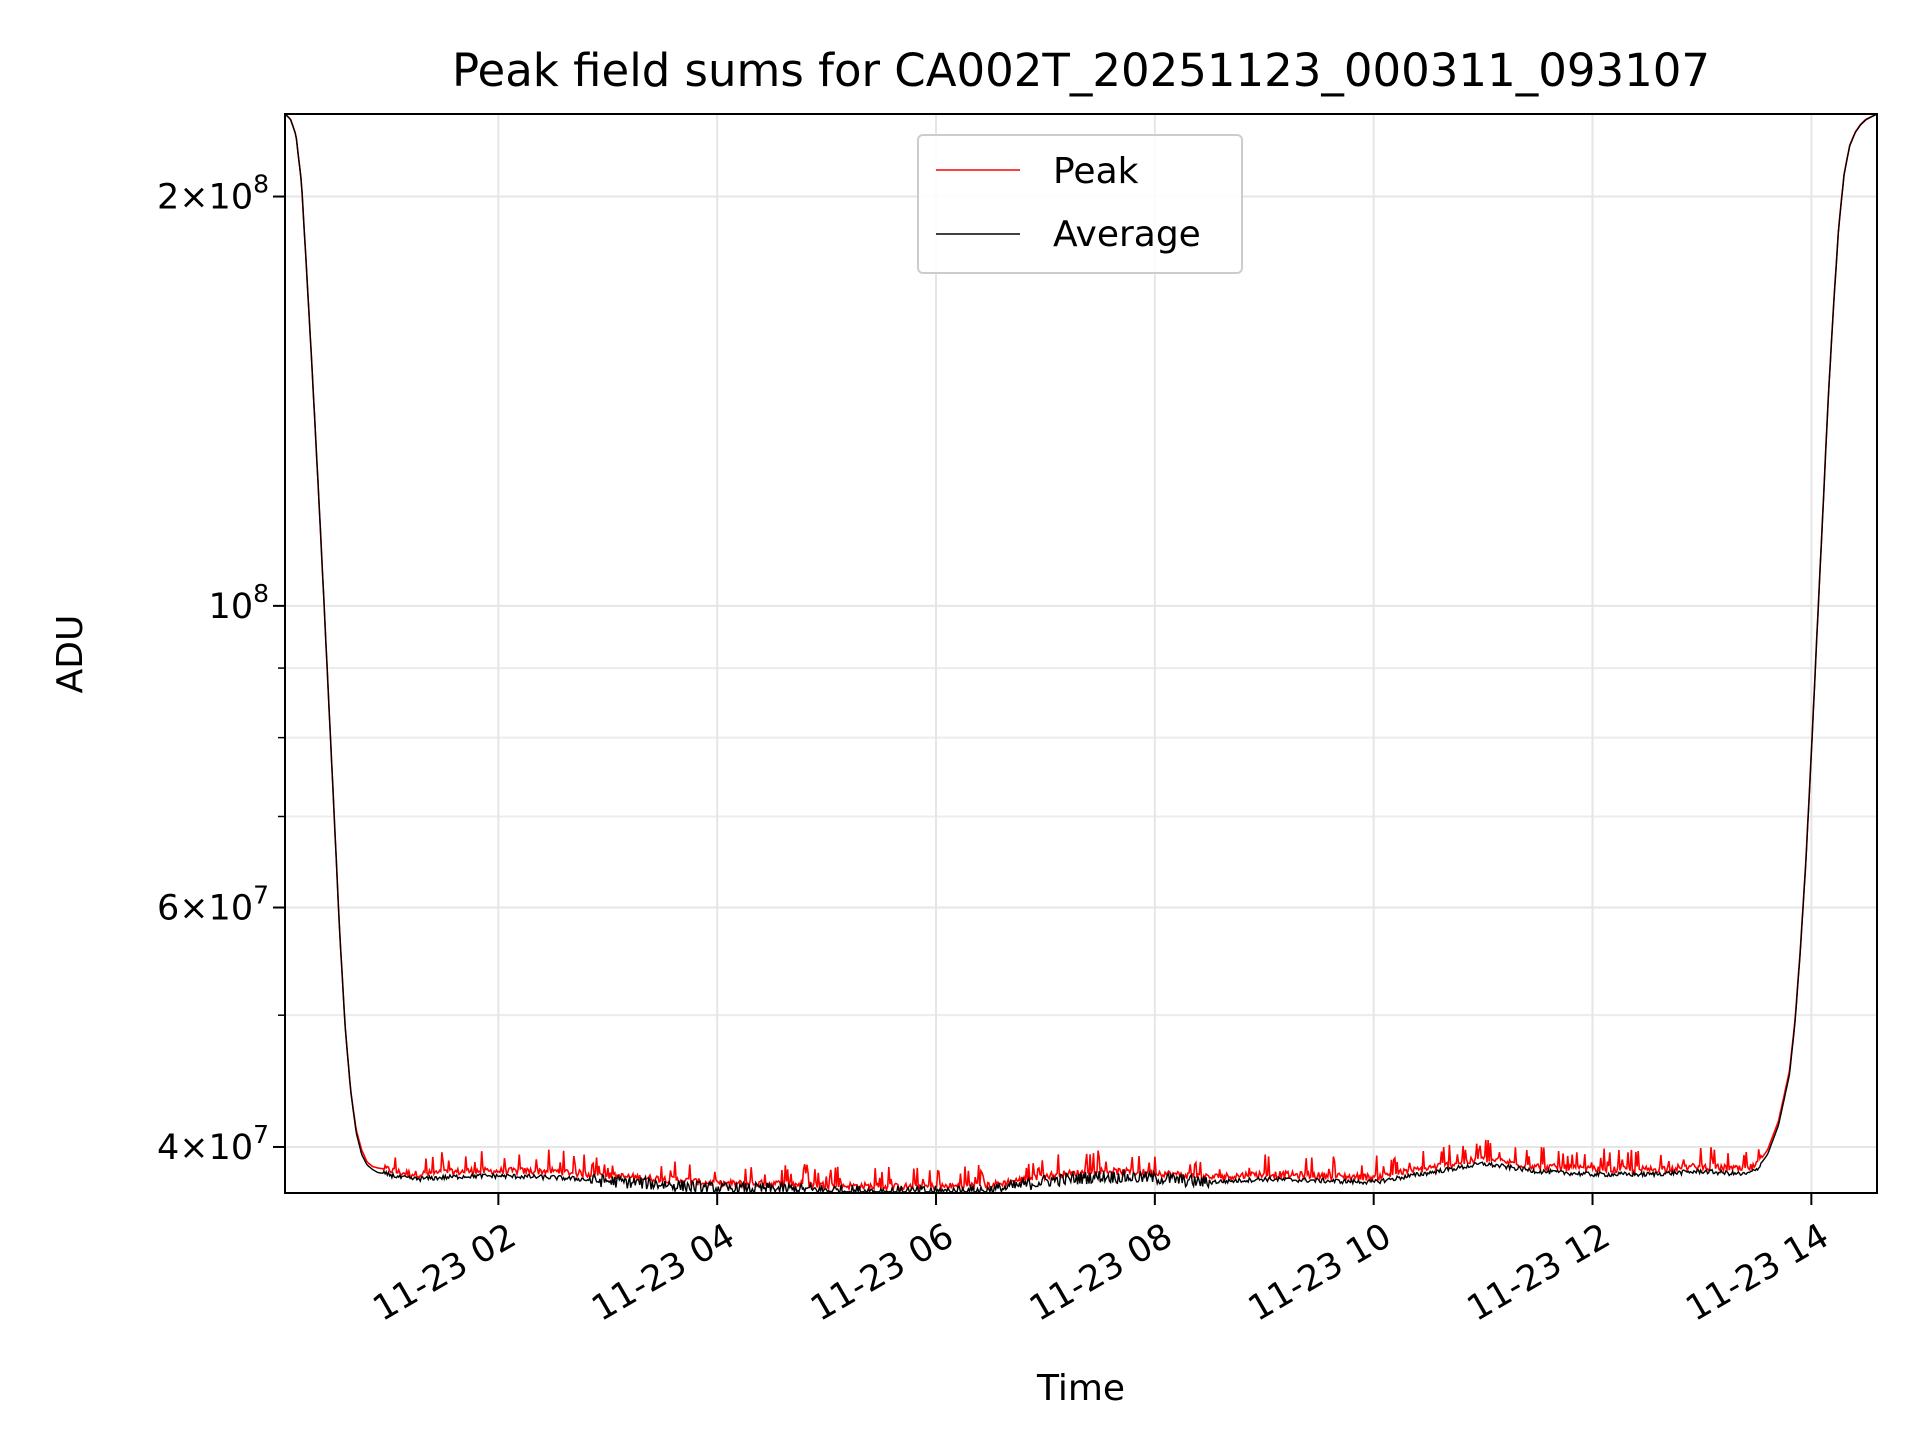 The image size is (1920, 1440). What do you see at coordinates (1096, 171) in the screenshot?
I see `legend-label-peak: Peak` at bounding box center [1096, 171].